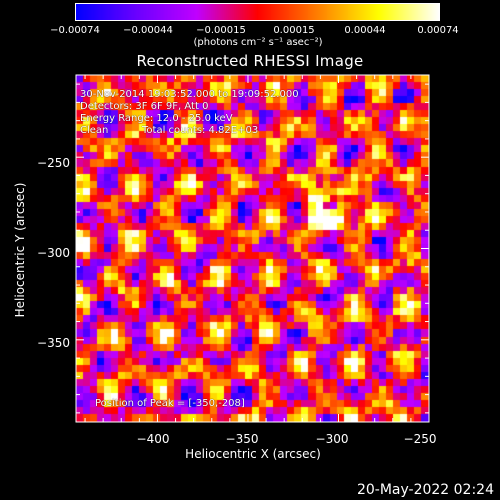  Describe the element at coordinates (438, 30) in the screenshot. I see `colorbar-tick-label: 0.00074` at that location.